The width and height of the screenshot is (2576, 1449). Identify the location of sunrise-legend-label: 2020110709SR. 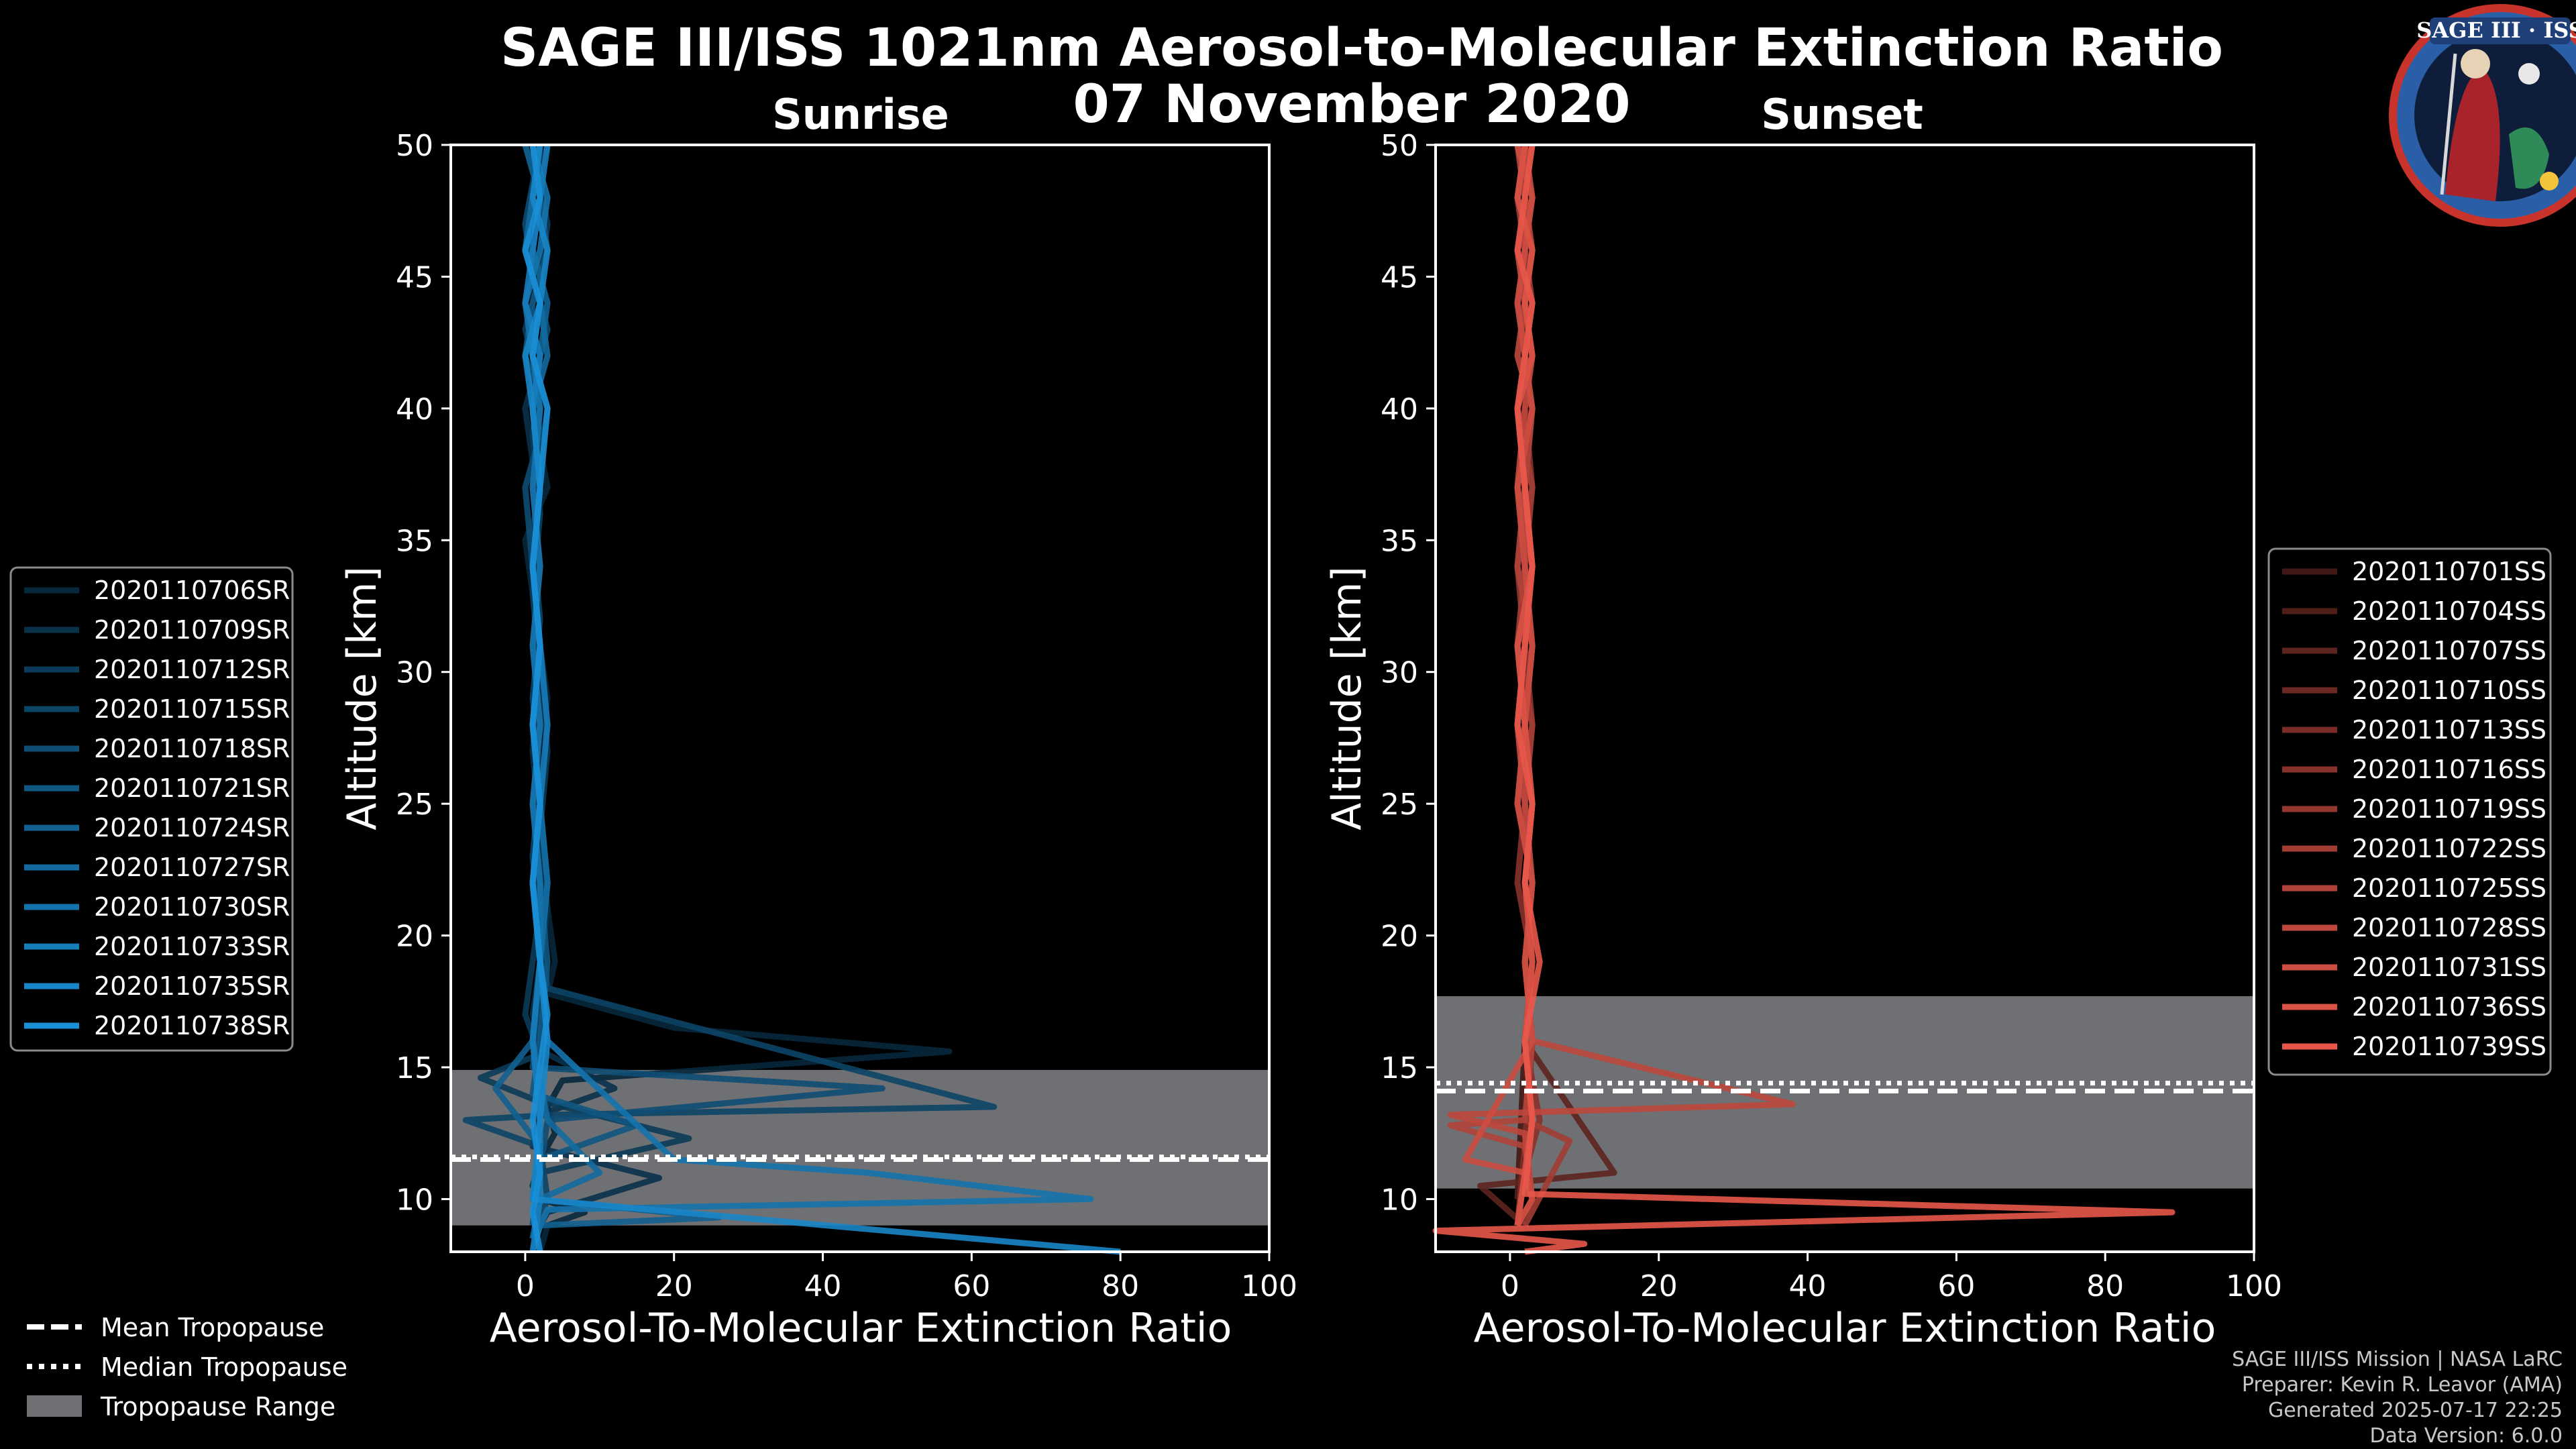
(192, 630).